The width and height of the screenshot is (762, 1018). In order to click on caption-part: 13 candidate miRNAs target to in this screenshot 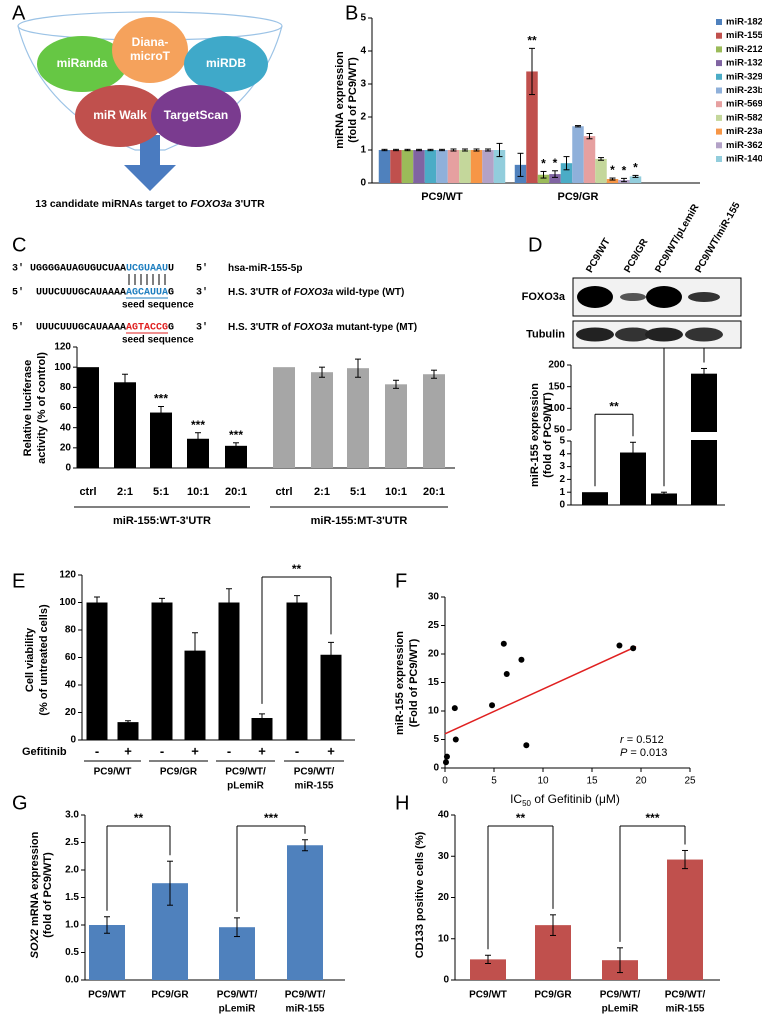, I will do `click(112, 204)`.